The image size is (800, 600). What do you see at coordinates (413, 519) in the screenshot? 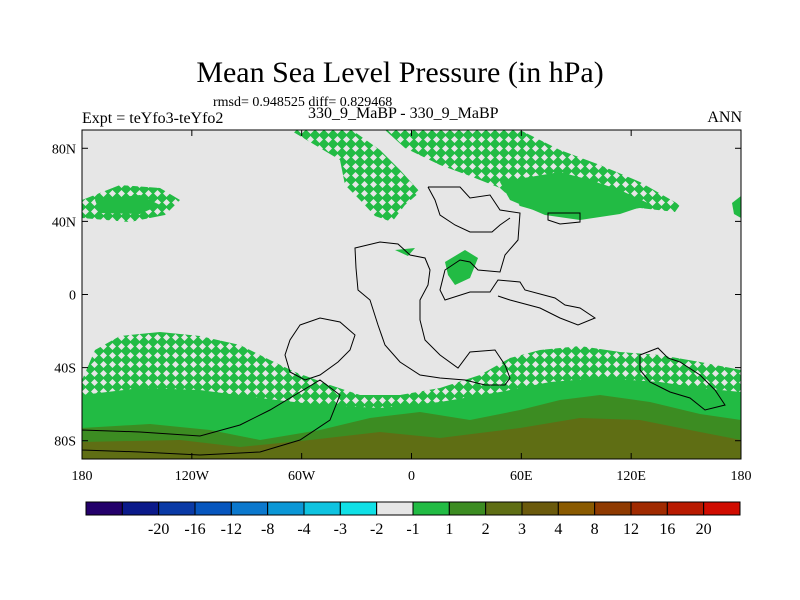
I see `colorbar: -20 -16 -12 -8 -4 -3 -2 -1 1 2 3 4 8 12 16 20` at bounding box center [413, 519].